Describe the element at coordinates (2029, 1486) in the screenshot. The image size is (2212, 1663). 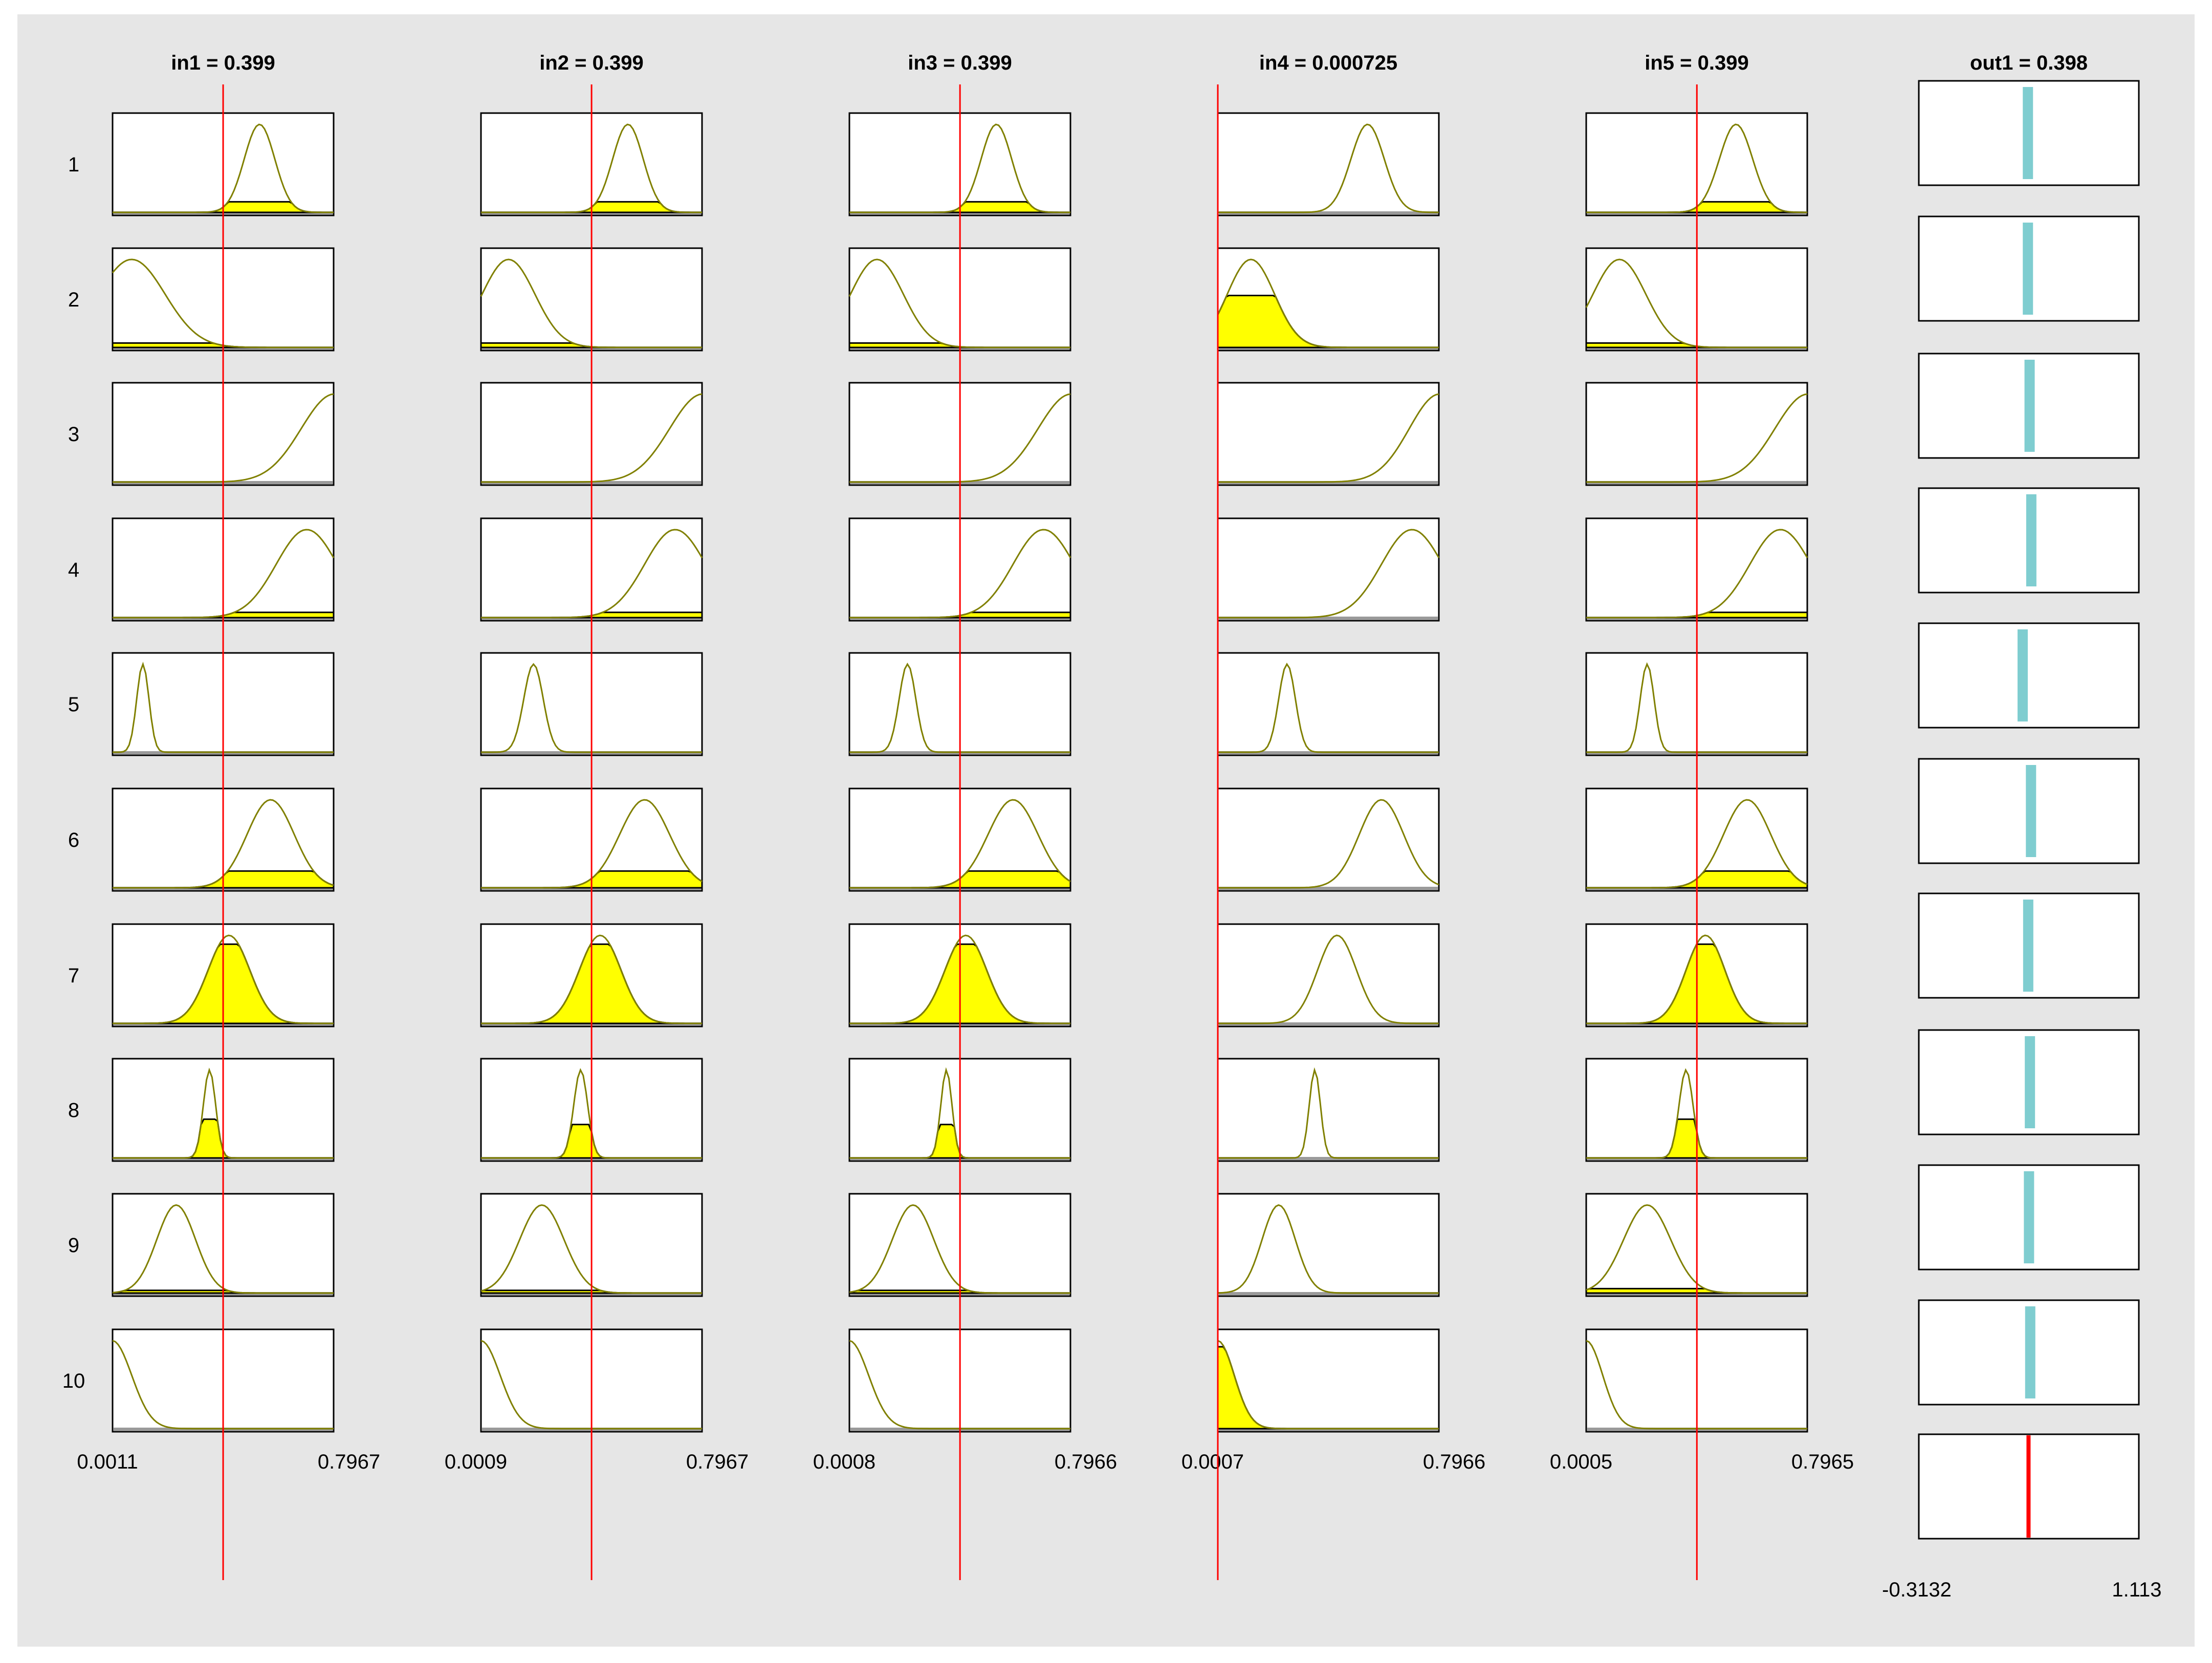
I see `aggregate-output-panel` at that location.